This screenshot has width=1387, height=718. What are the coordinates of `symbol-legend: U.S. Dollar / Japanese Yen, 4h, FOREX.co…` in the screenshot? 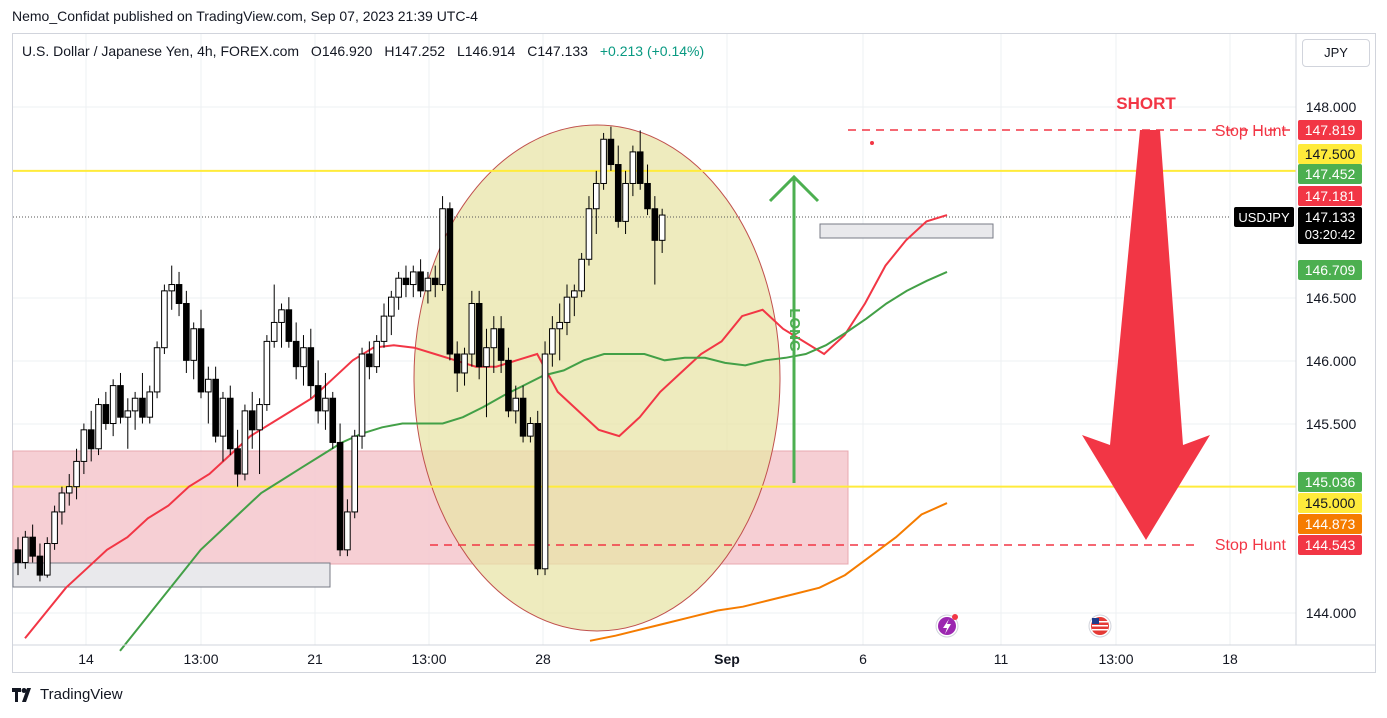 It's located at (363, 51).